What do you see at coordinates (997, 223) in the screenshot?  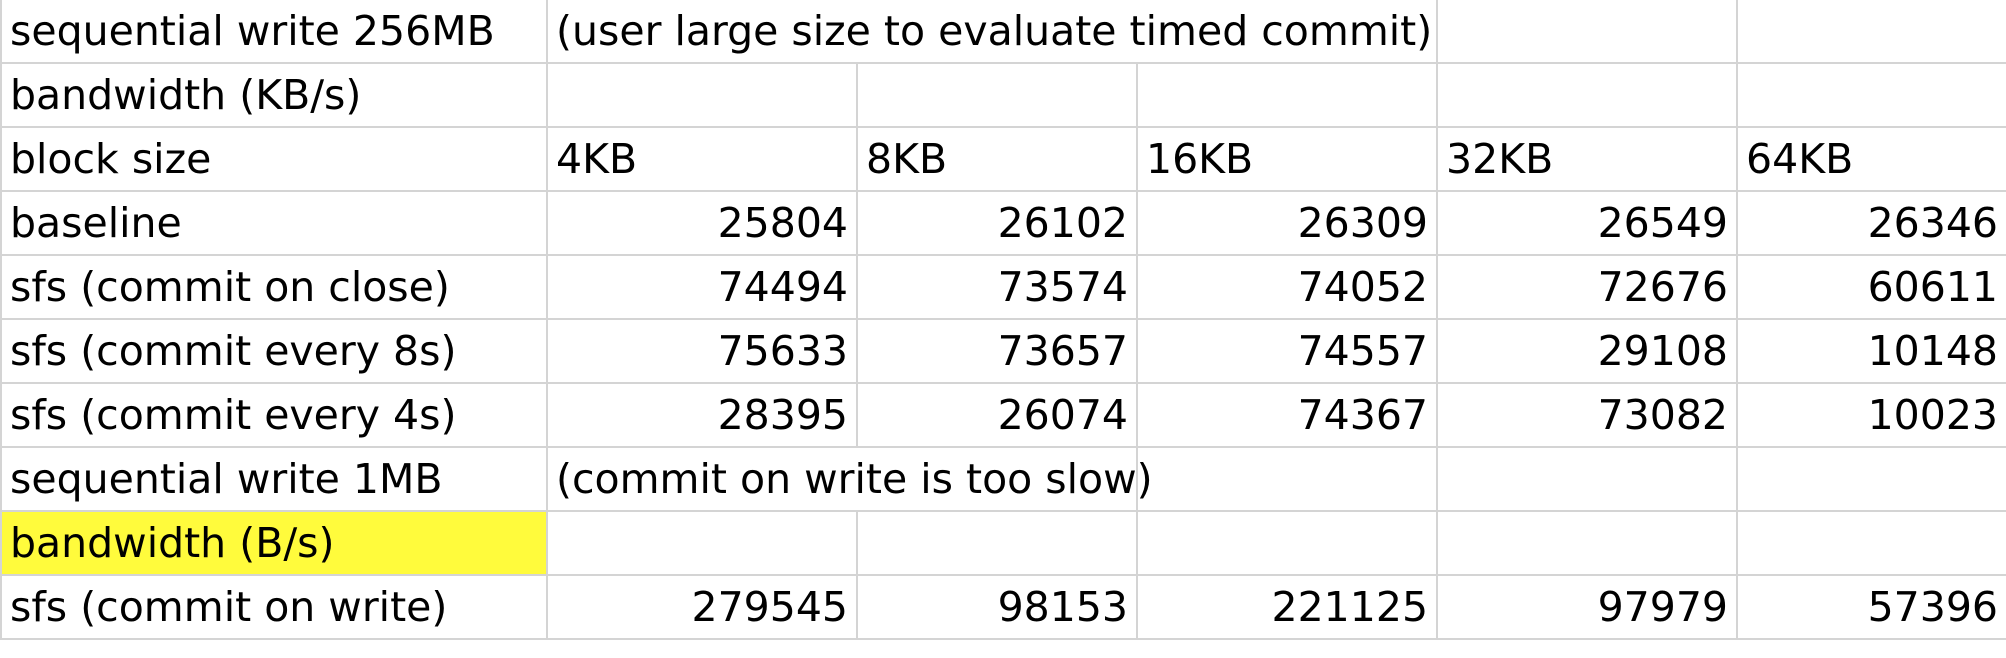 I see `value-cell: 26102` at bounding box center [997, 223].